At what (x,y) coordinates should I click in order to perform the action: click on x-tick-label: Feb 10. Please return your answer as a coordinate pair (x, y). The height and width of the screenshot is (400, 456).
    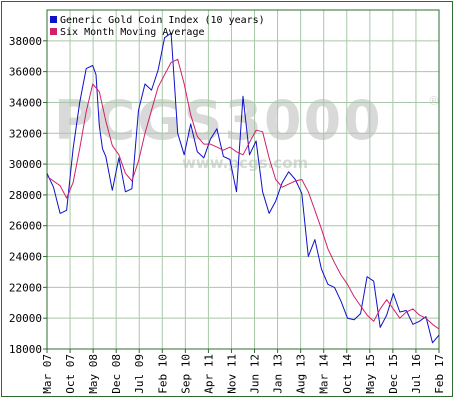
    Looking at the image, I should click on (162, 374).